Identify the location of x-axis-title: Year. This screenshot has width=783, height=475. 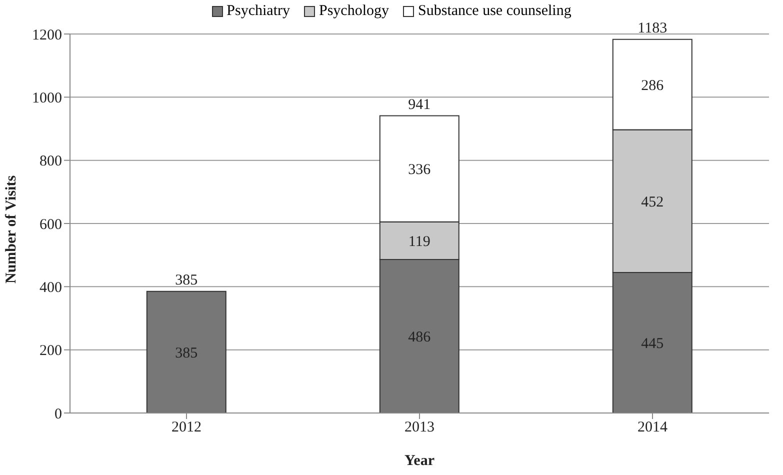
(419, 461).